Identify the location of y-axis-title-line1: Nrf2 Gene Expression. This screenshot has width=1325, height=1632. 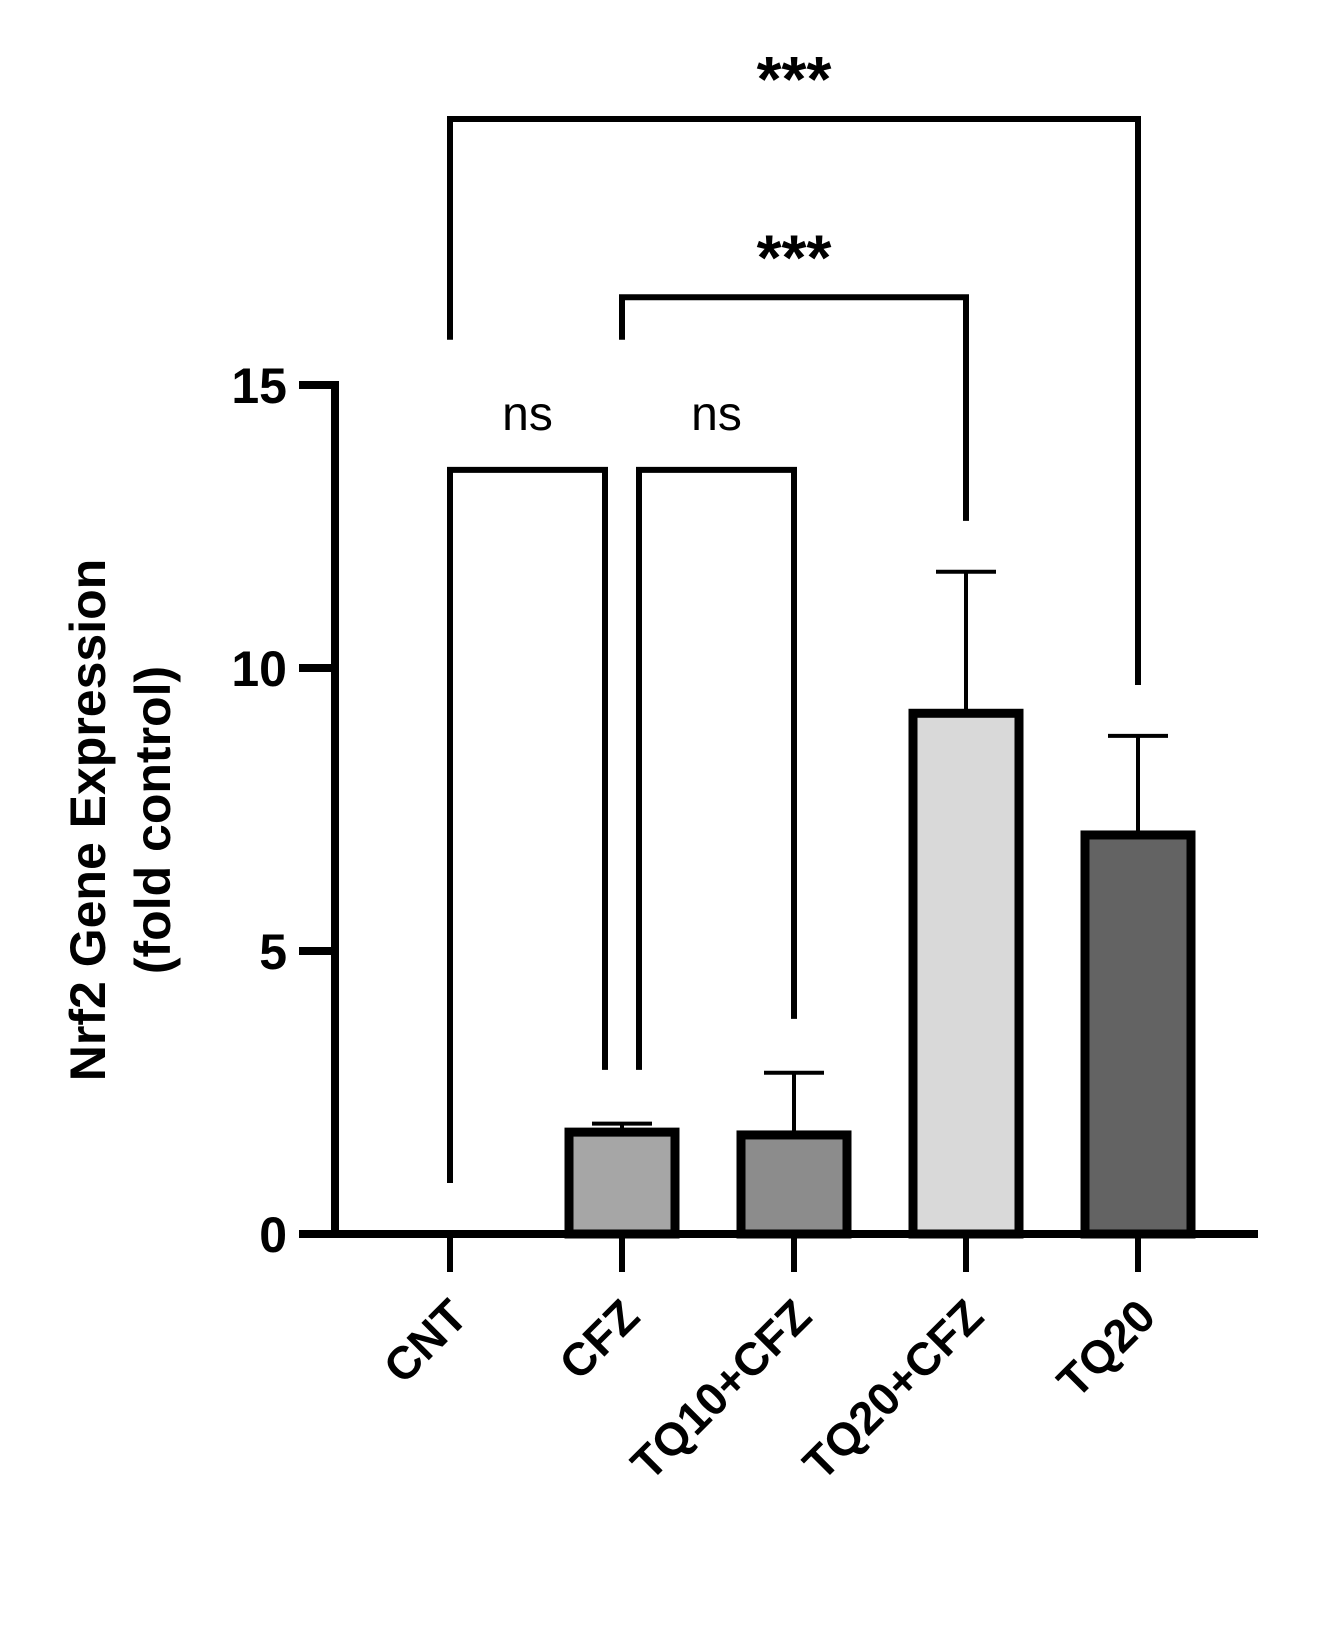
(88, 820).